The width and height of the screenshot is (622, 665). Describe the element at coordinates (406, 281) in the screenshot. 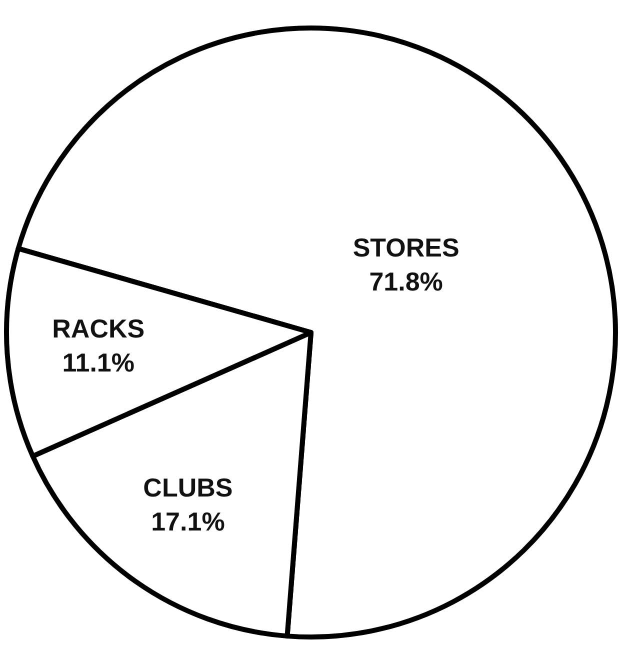

I see `data-label: 71.8%` at that location.